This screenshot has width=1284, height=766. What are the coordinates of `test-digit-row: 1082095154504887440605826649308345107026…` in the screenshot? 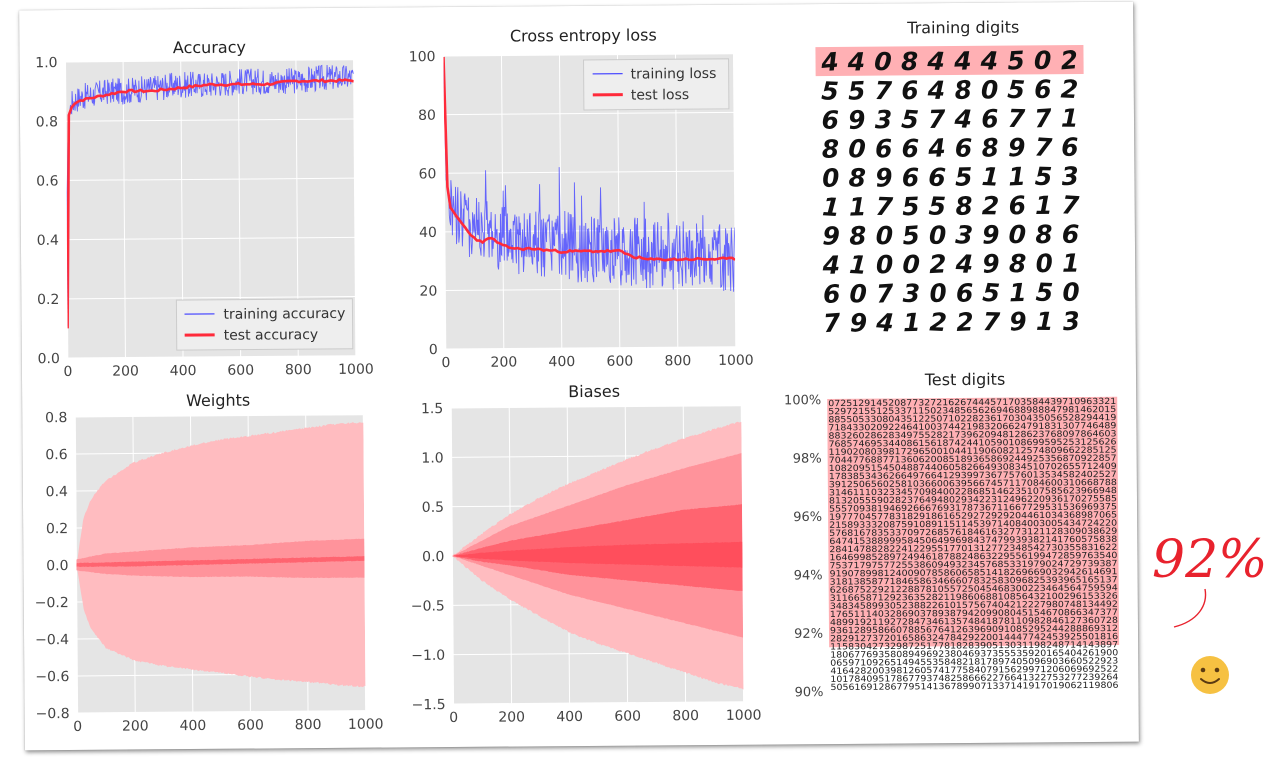 It's located at (973, 468).